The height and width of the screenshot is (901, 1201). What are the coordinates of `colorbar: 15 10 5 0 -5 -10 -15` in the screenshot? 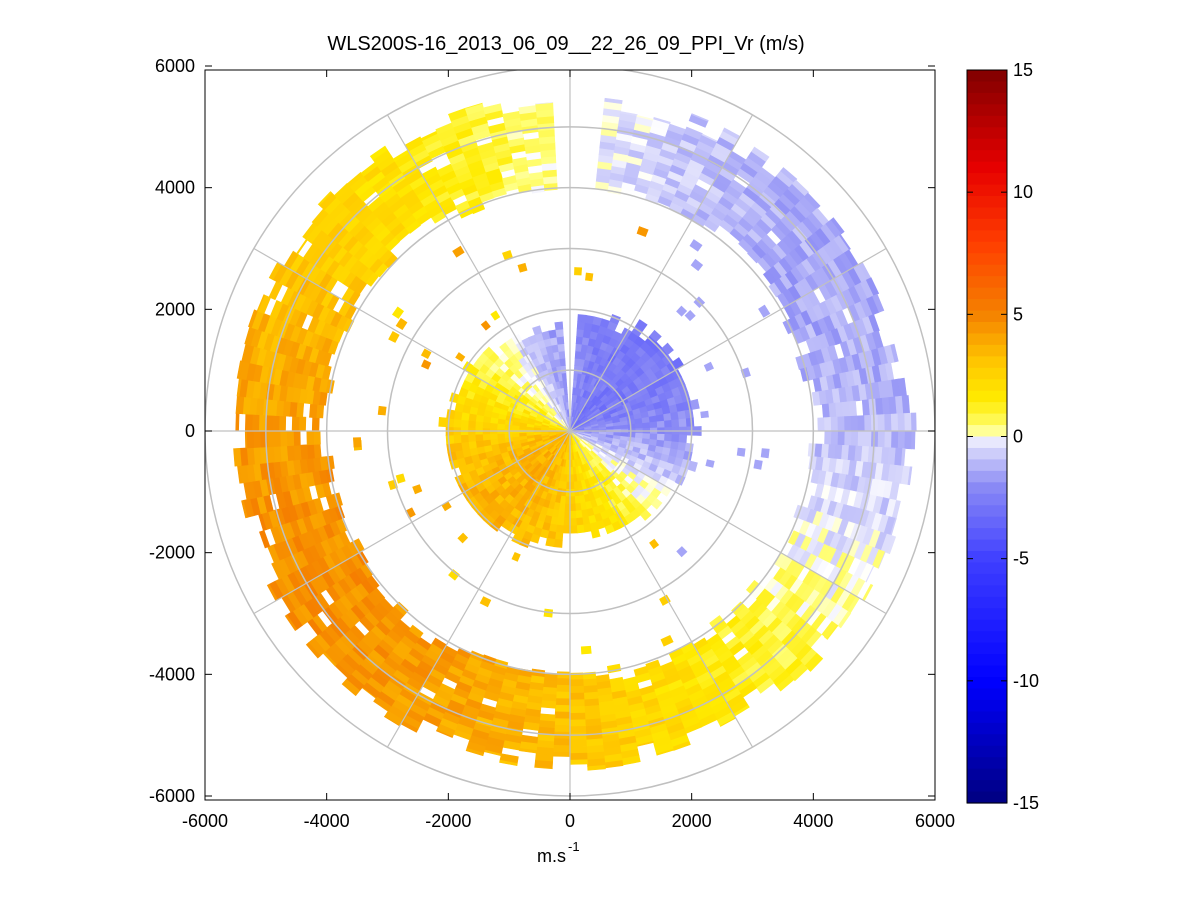 It's located at (1002, 436).